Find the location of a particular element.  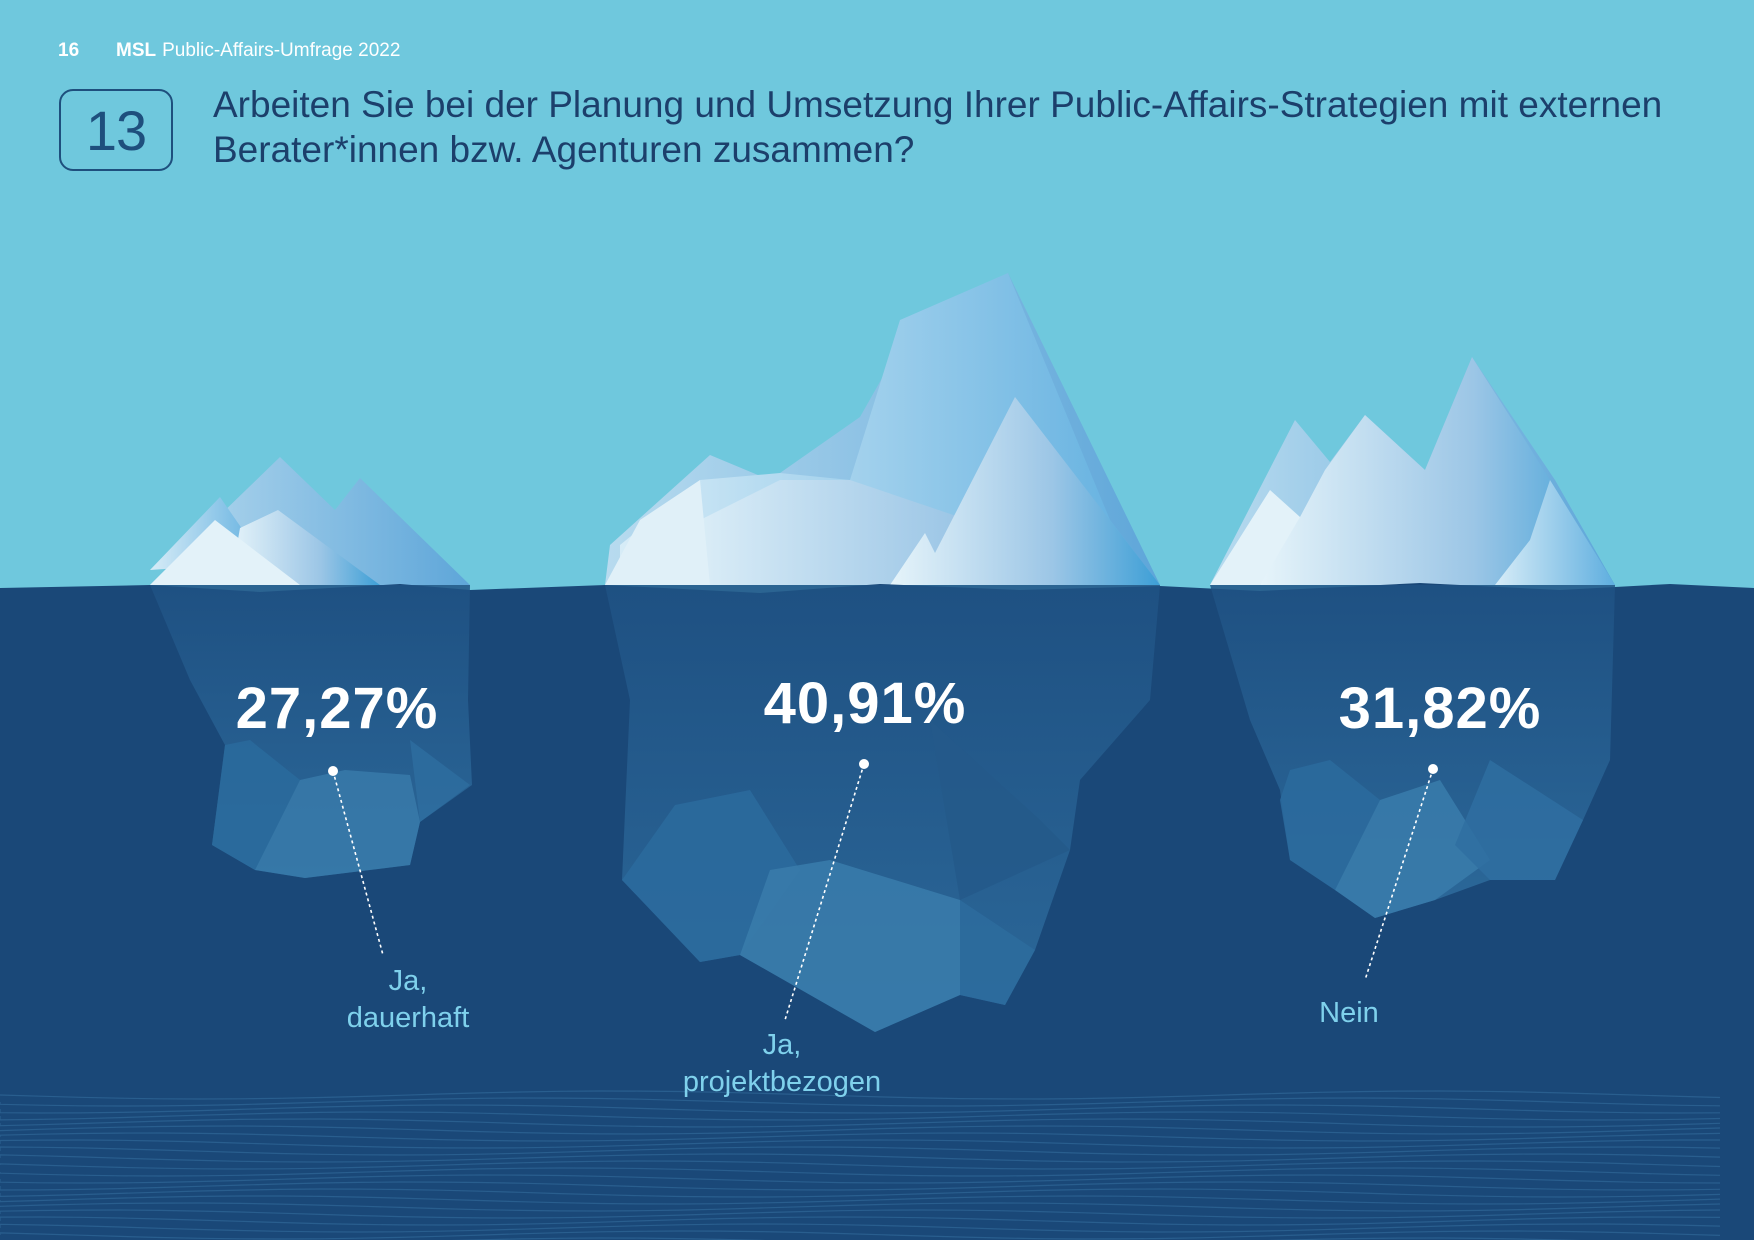

brand-name: MSL is located at coordinates (136, 50).